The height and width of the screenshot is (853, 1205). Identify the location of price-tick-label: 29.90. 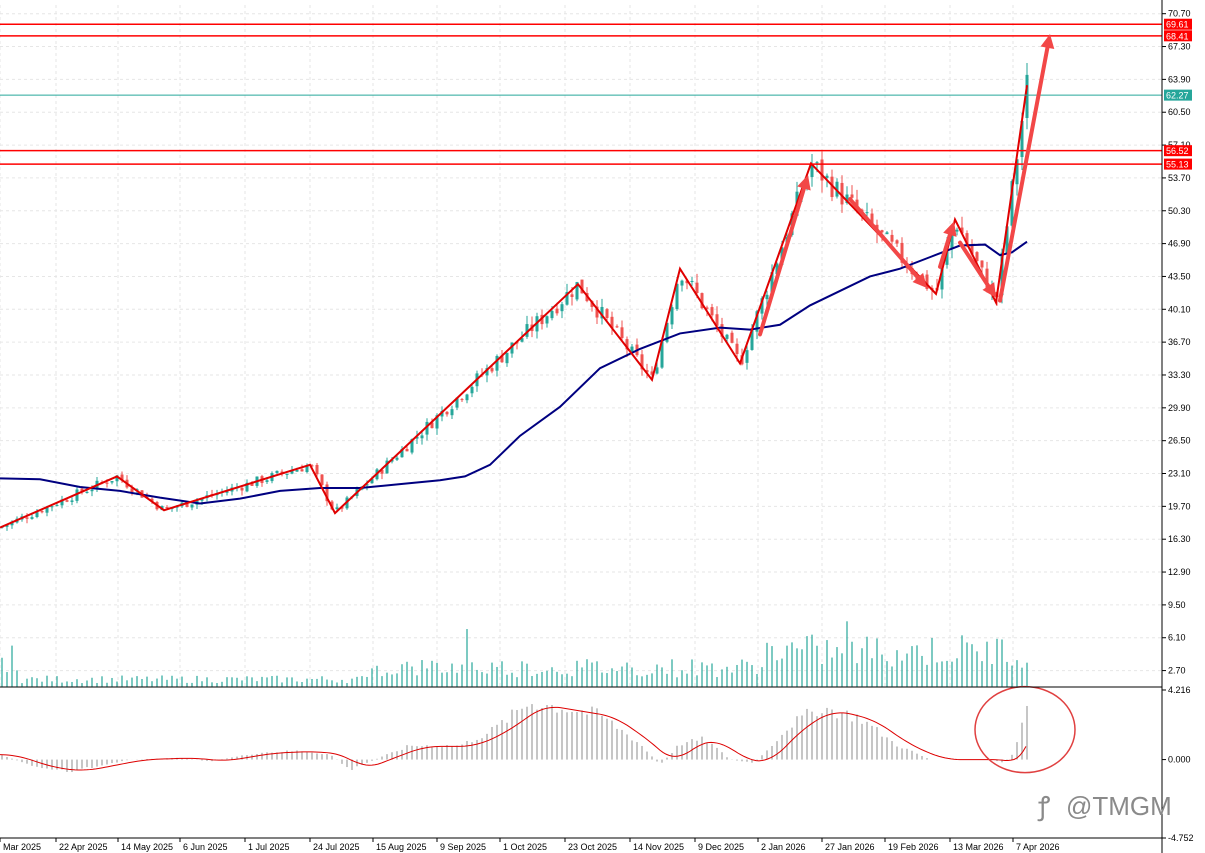
(1179, 408).